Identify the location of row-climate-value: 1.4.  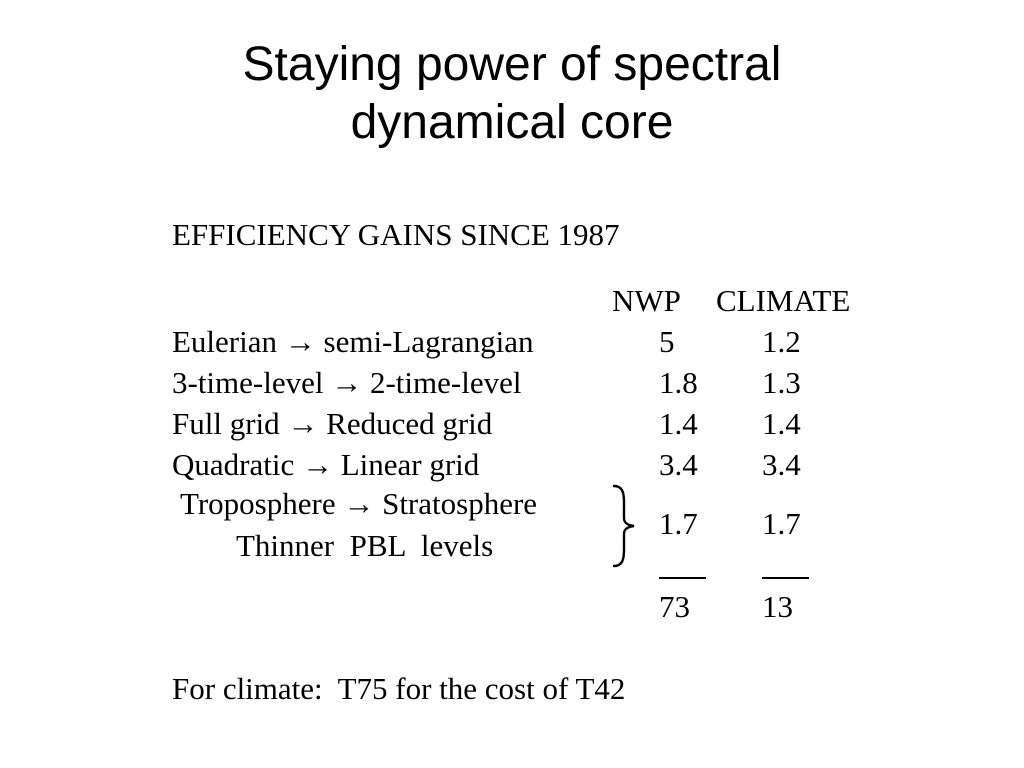
(781, 423).